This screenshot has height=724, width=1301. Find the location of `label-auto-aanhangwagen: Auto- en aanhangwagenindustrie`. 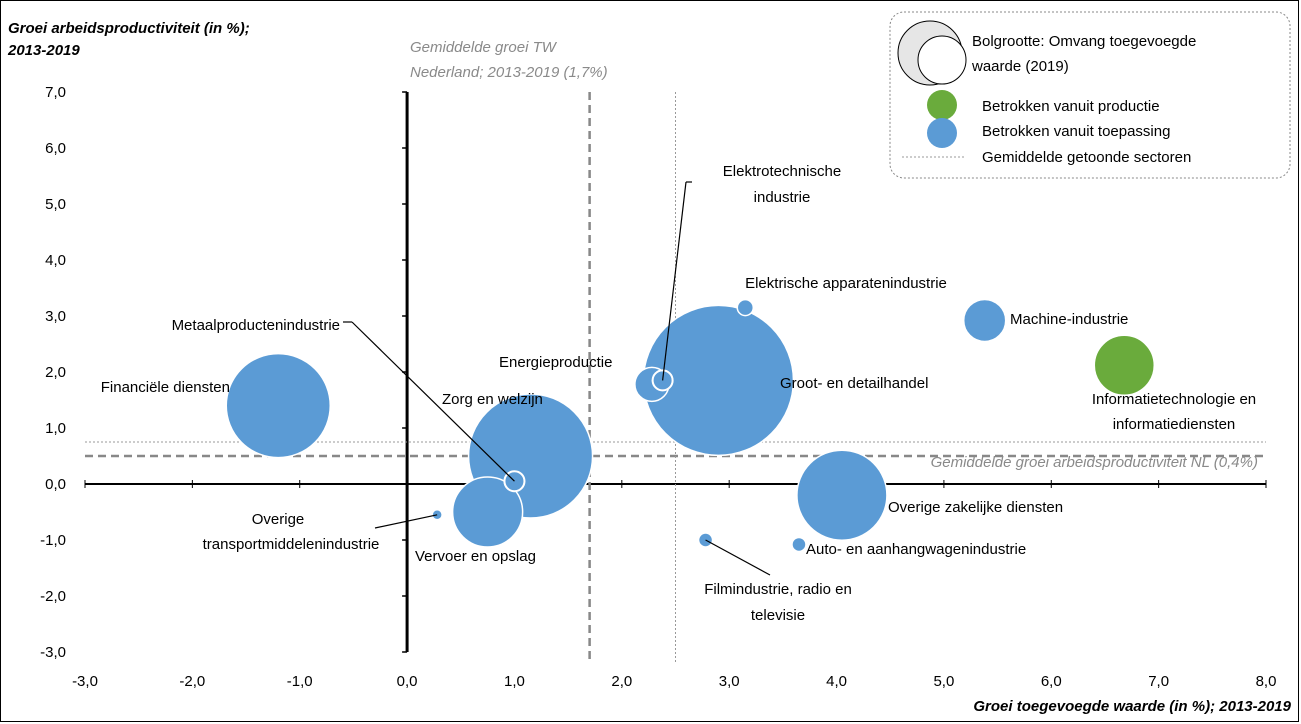

label-auto-aanhangwagen: Auto- en aanhangwagenindustrie is located at coordinates (916, 549).